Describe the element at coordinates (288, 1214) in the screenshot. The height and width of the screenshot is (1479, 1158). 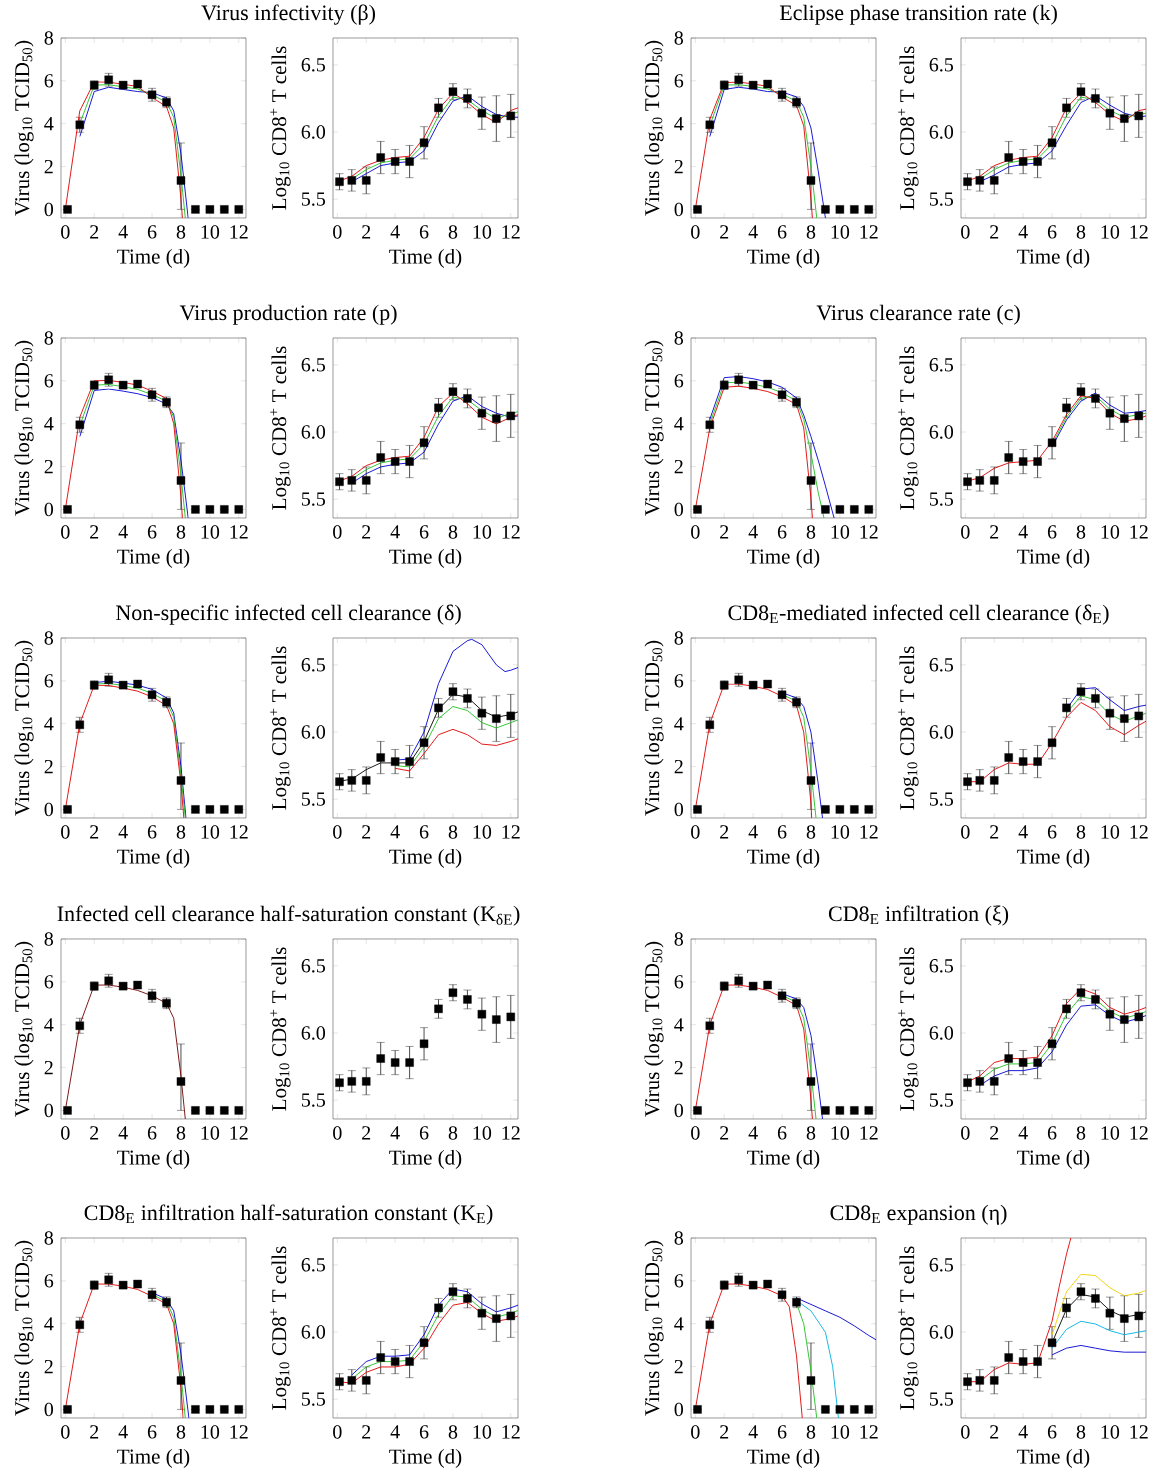
I see `chart-title: CD8$_{E}$ infiltration half-saturation constant (K$_{E}$)` at that location.